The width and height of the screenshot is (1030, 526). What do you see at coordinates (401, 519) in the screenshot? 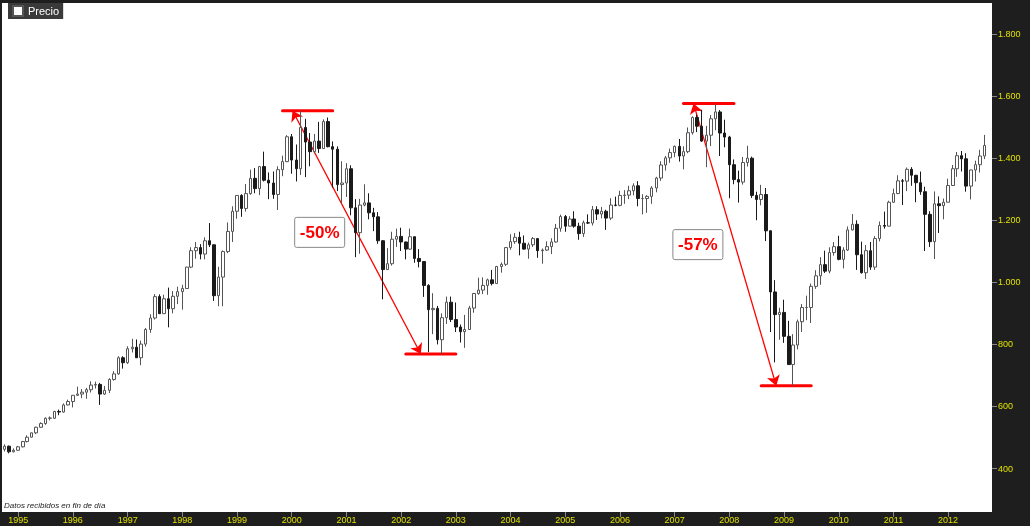
I see `x-tick-label: 2002` at bounding box center [401, 519].